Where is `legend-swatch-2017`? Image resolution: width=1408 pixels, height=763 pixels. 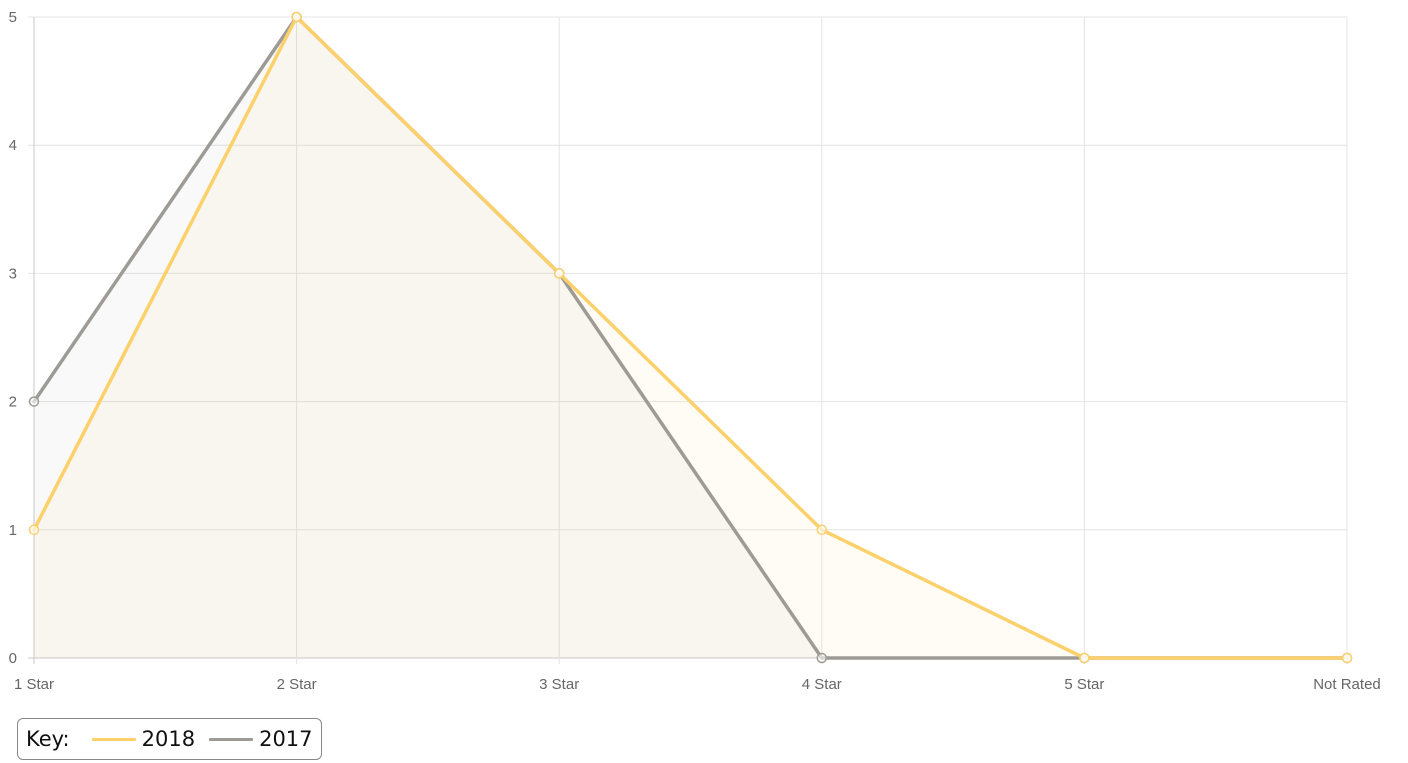
legend-swatch-2017 is located at coordinates (231, 739).